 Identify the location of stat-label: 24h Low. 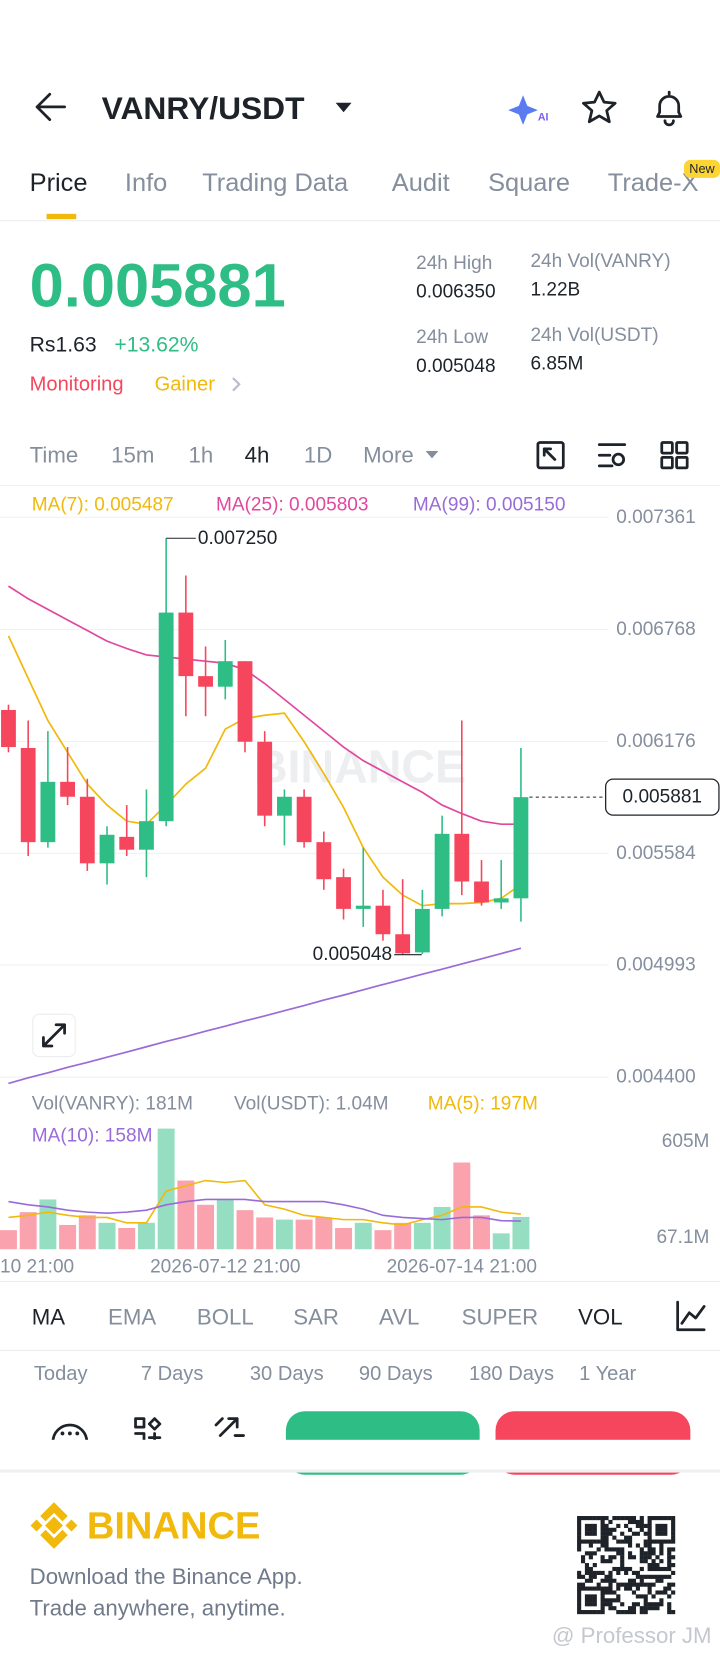
(452, 337).